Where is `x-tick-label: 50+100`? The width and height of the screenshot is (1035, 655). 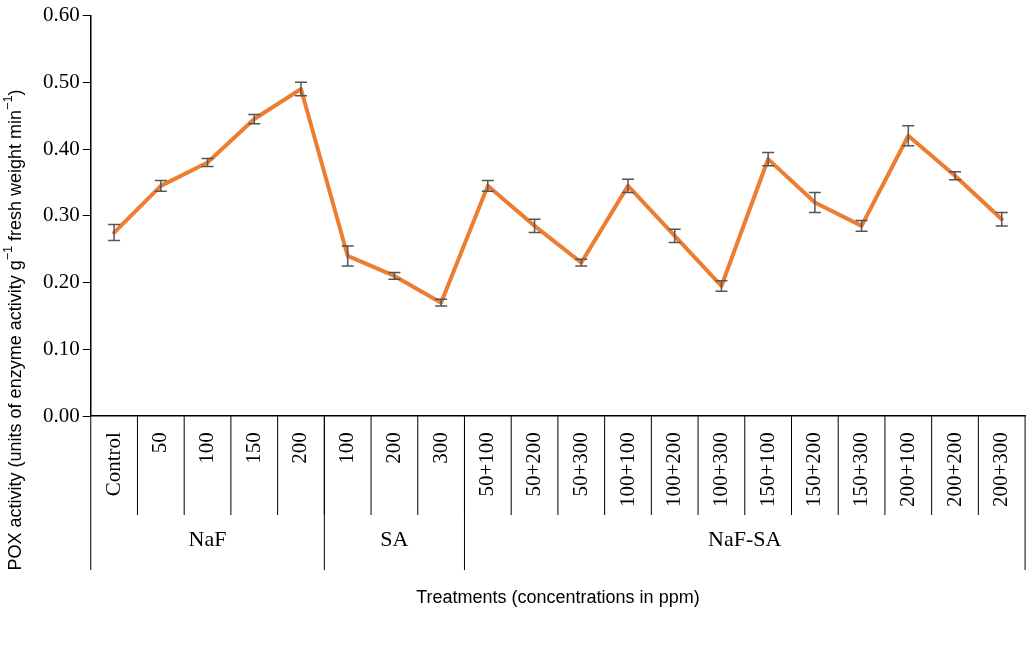 x-tick-label: 50+100 is located at coordinates (486, 464).